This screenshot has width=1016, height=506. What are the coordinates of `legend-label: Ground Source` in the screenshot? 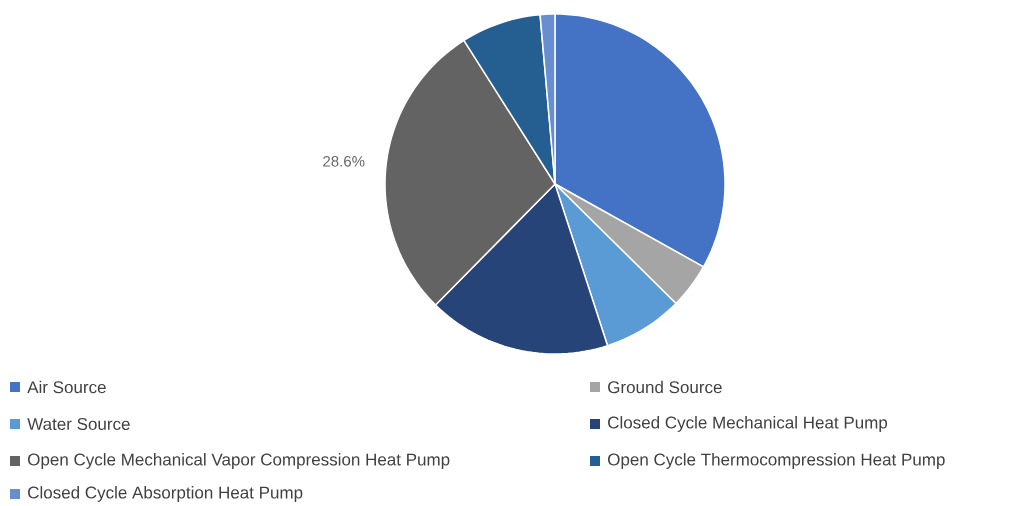 It's located at (665, 387).